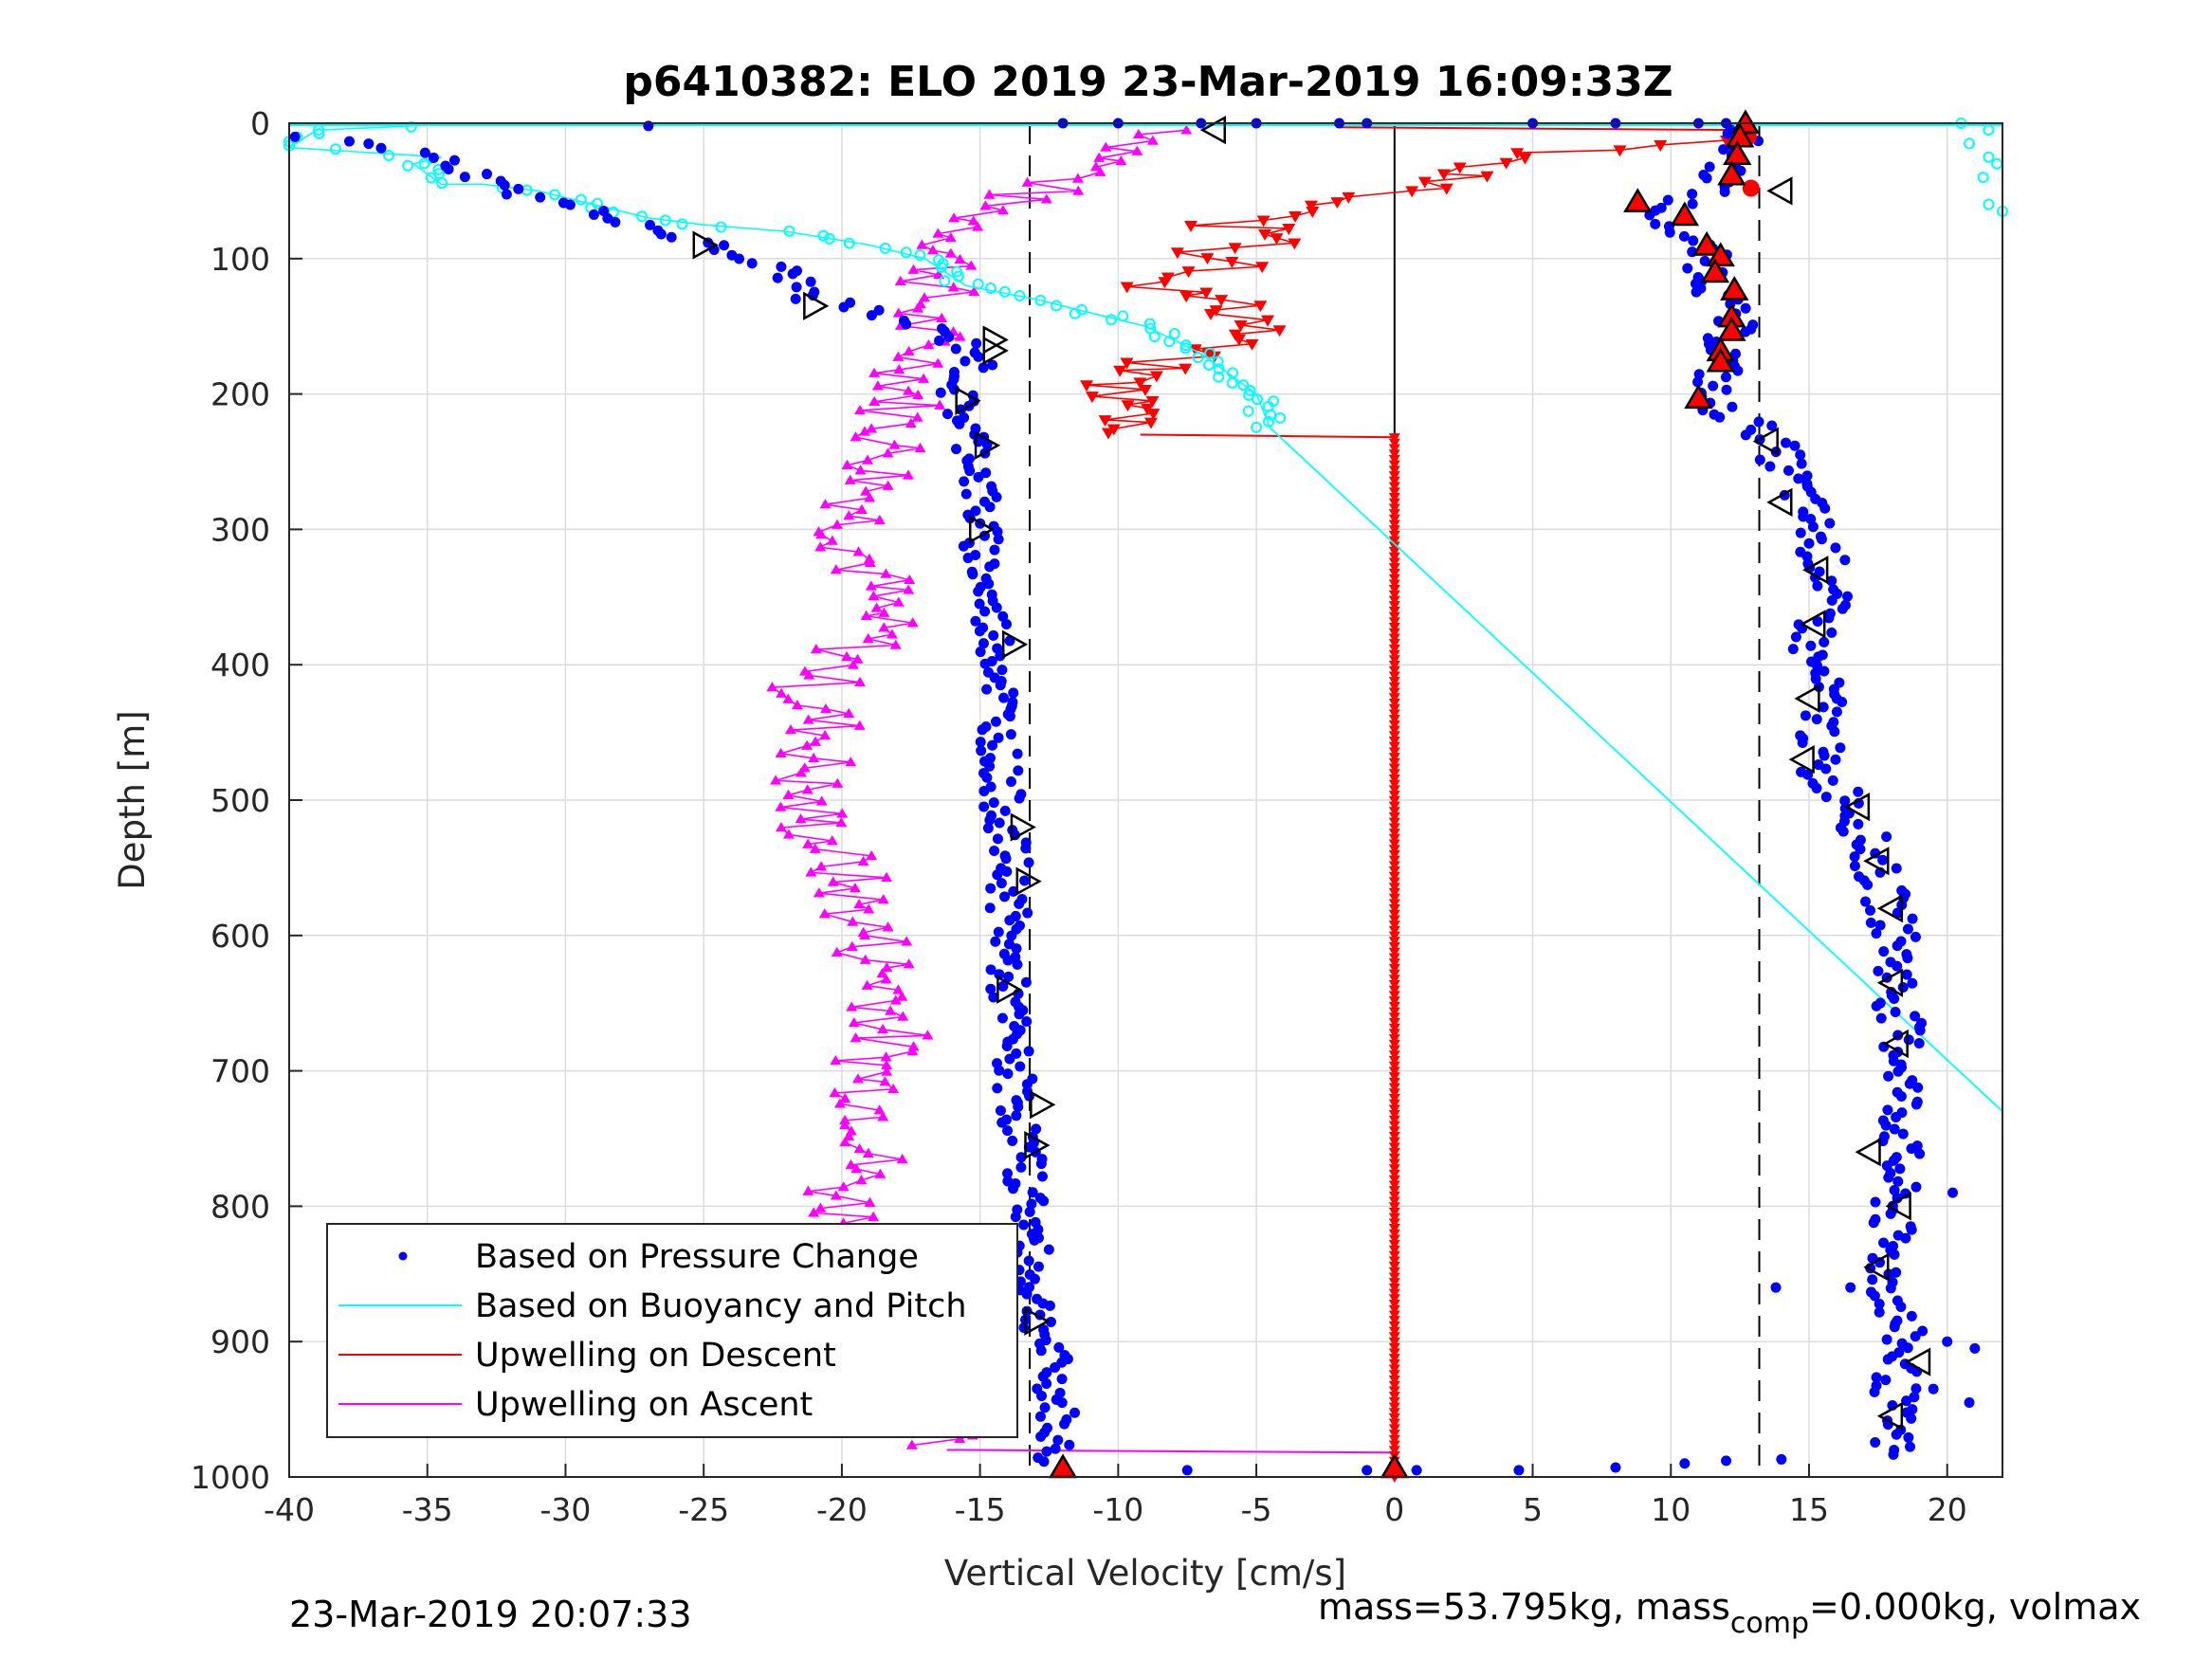  I want to click on x-tick-label: -30, so click(565, 1509).